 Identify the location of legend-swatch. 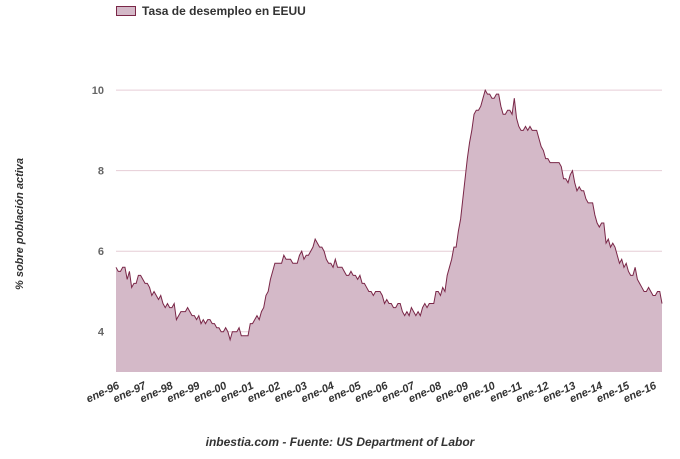
(126, 11).